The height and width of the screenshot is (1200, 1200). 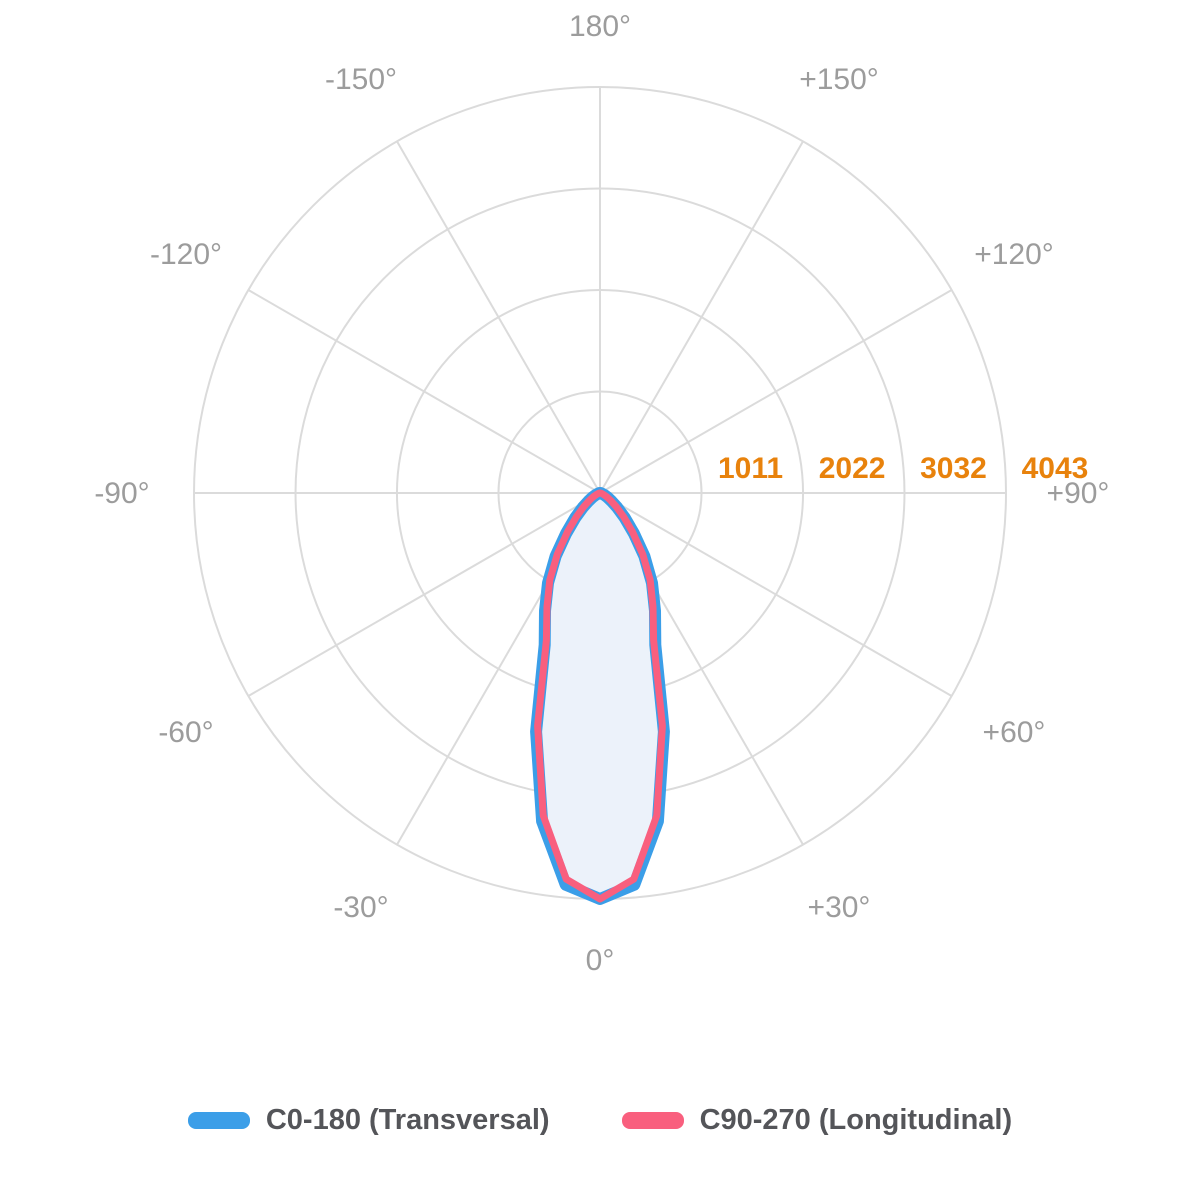 What do you see at coordinates (852, 468) in the screenshot?
I see `radial-tick-label: 2022` at bounding box center [852, 468].